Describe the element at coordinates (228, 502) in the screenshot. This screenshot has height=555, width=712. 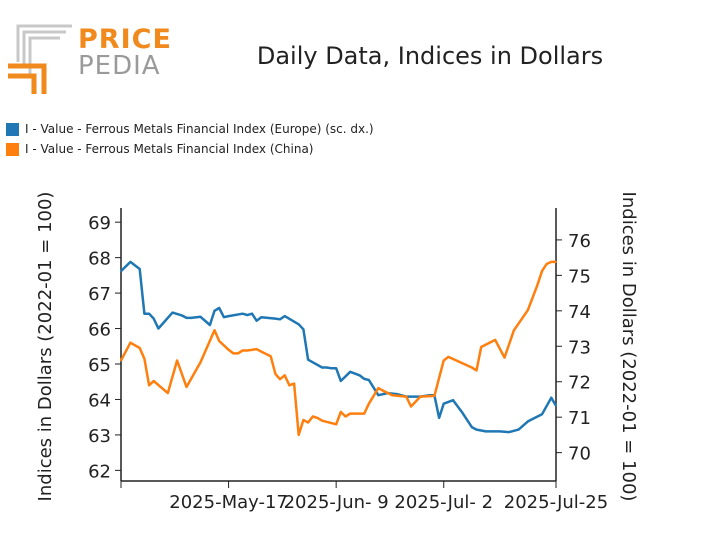
I see `x-tick-label: 2025-May-17` at that location.